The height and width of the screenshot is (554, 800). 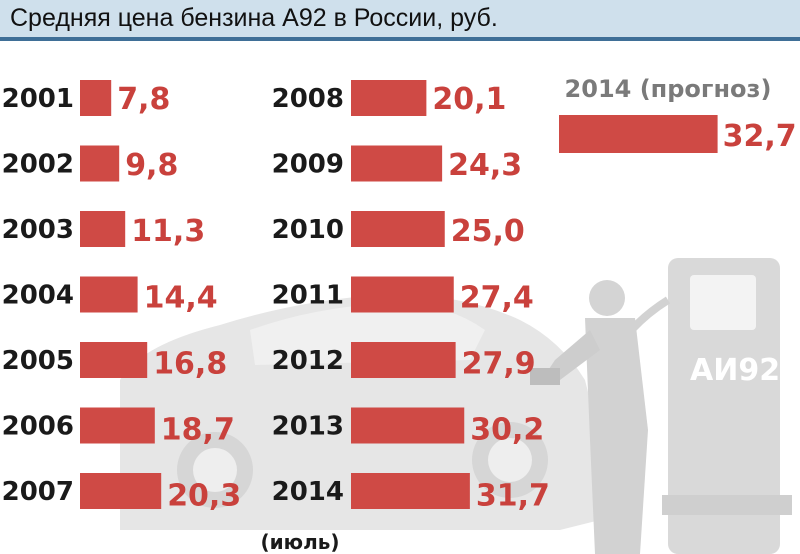 What do you see at coordinates (38, 427) in the screenshot?
I see `year-label: 2006` at bounding box center [38, 427].